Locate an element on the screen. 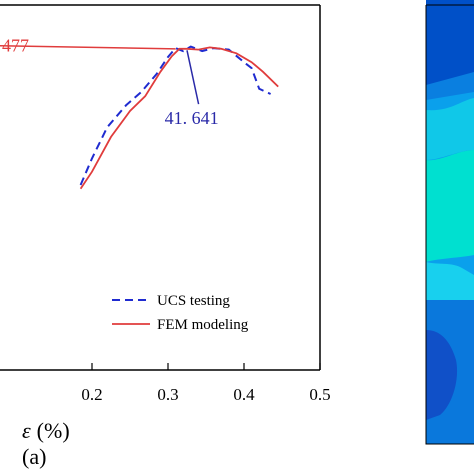  ucs-testing-line is located at coordinates (175, 115).